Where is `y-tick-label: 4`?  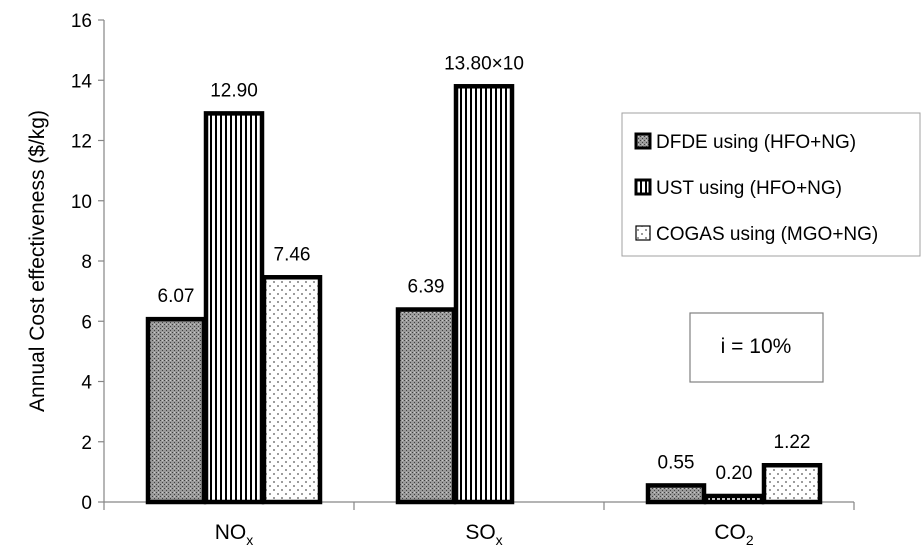 y-tick-label: 4 is located at coordinates (86, 383).